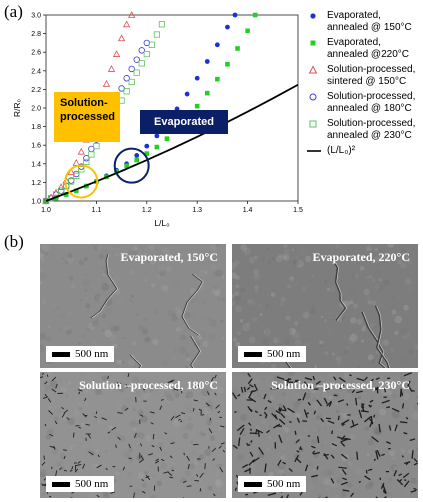 The image size is (423, 502). Describe the element at coordinates (80, 484) in the screenshot. I see `scale-bar: 500 nm` at that location.